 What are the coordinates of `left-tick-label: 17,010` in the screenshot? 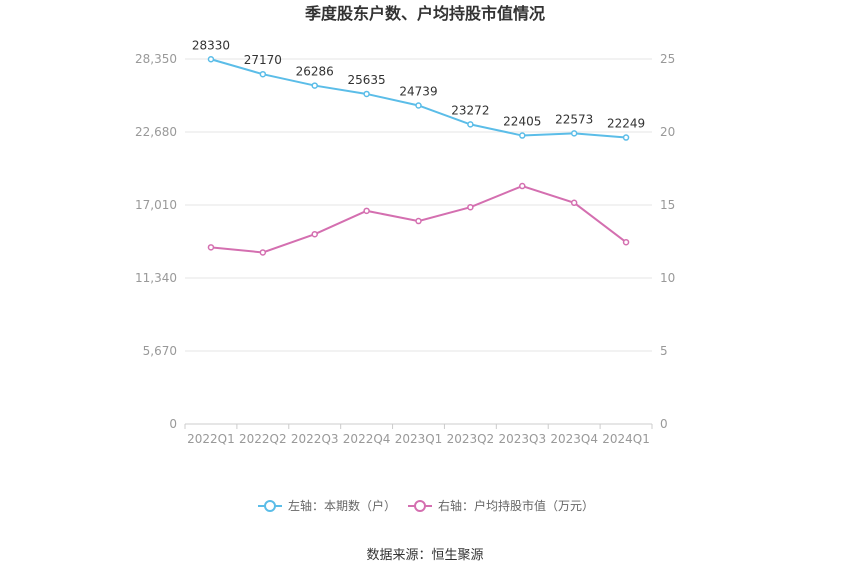 It's located at (156, 205).